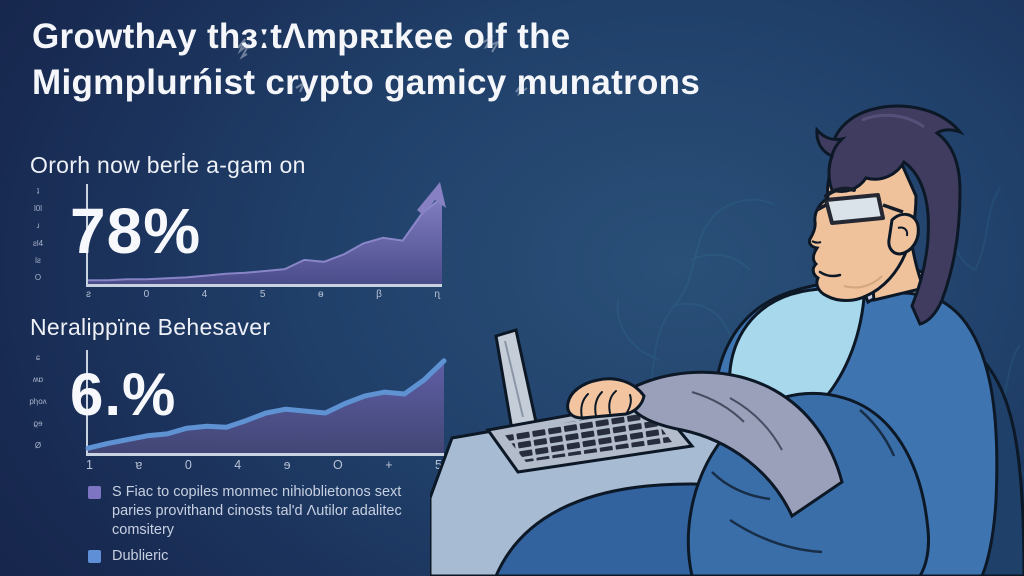  What do you see at coordinates (840, 192) in the screenshot?
I see `eyebrow` at bounding box center [840, 192].